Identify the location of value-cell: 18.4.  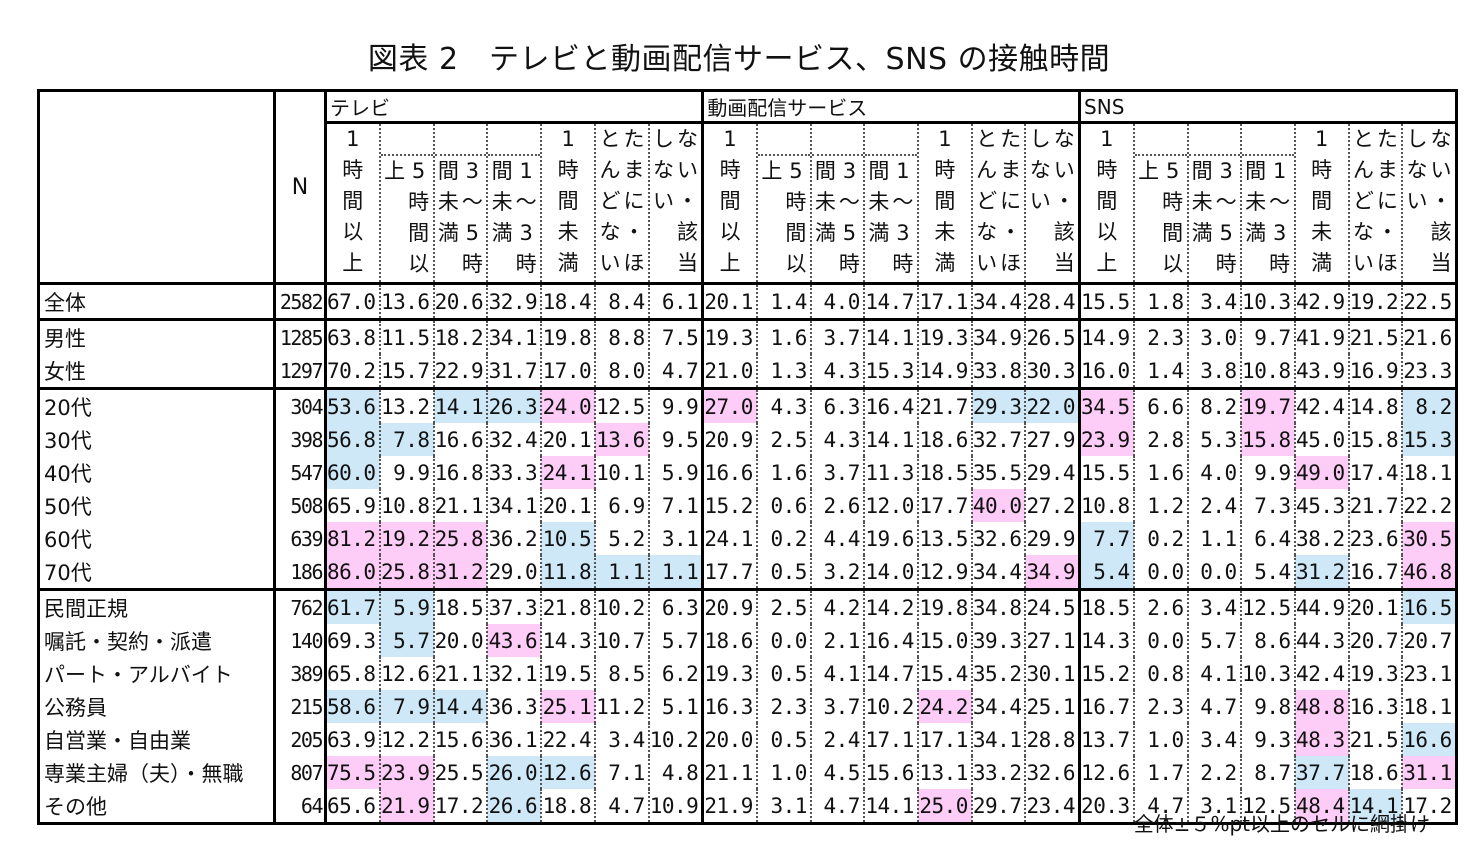
(568, 301).